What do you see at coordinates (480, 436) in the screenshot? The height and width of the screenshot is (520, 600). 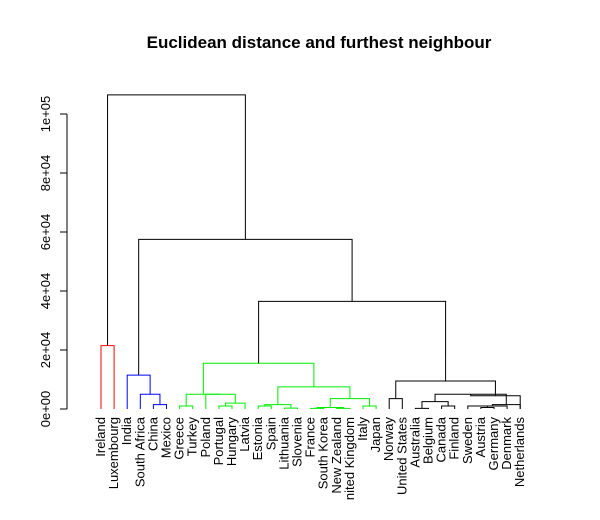 I see `leaf-label: Austria` at bounding box center [480, 436].